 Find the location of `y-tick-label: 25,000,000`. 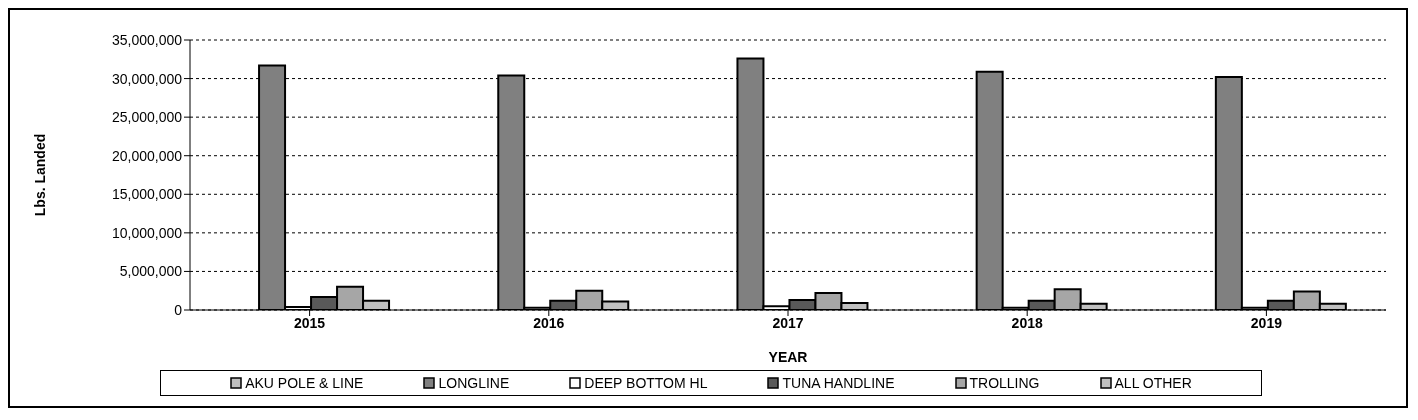

y-tick-label: 25,000,000 is located at coordinates (147, 117).